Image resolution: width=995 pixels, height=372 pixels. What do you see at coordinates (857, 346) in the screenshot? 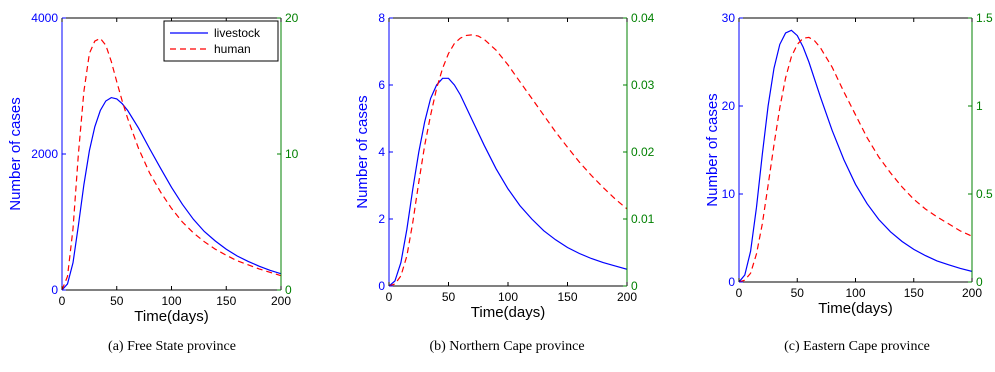
I see `subfigure-caption: (c) Eastern Cape province` at bounding box center [857, 346].